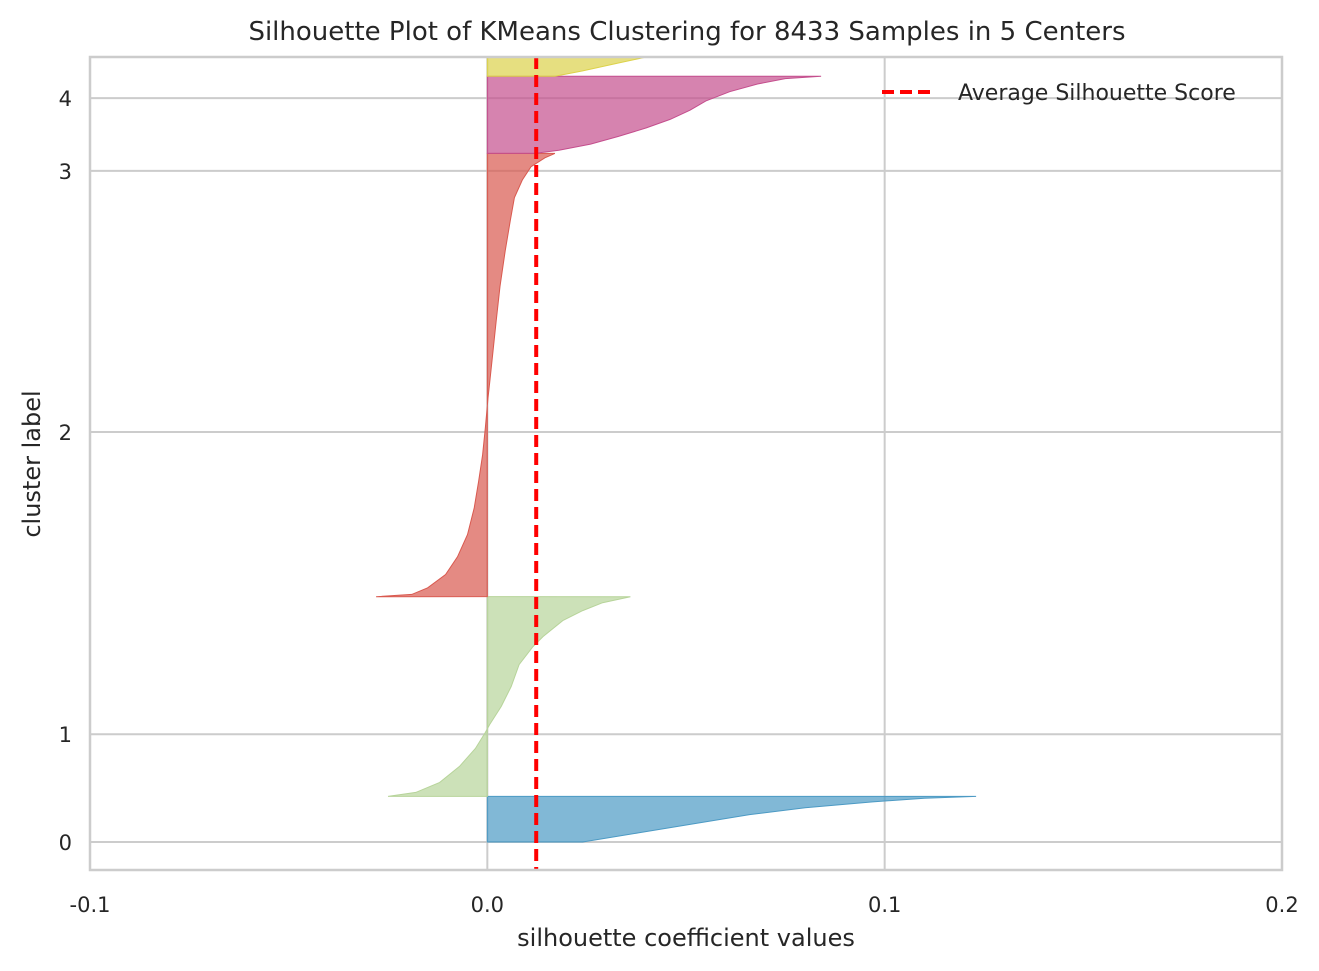 Image resolution: width=1319 pixels, height=971 pixels. I want to click on y-tick-label-4: 4, so click(65, 99).